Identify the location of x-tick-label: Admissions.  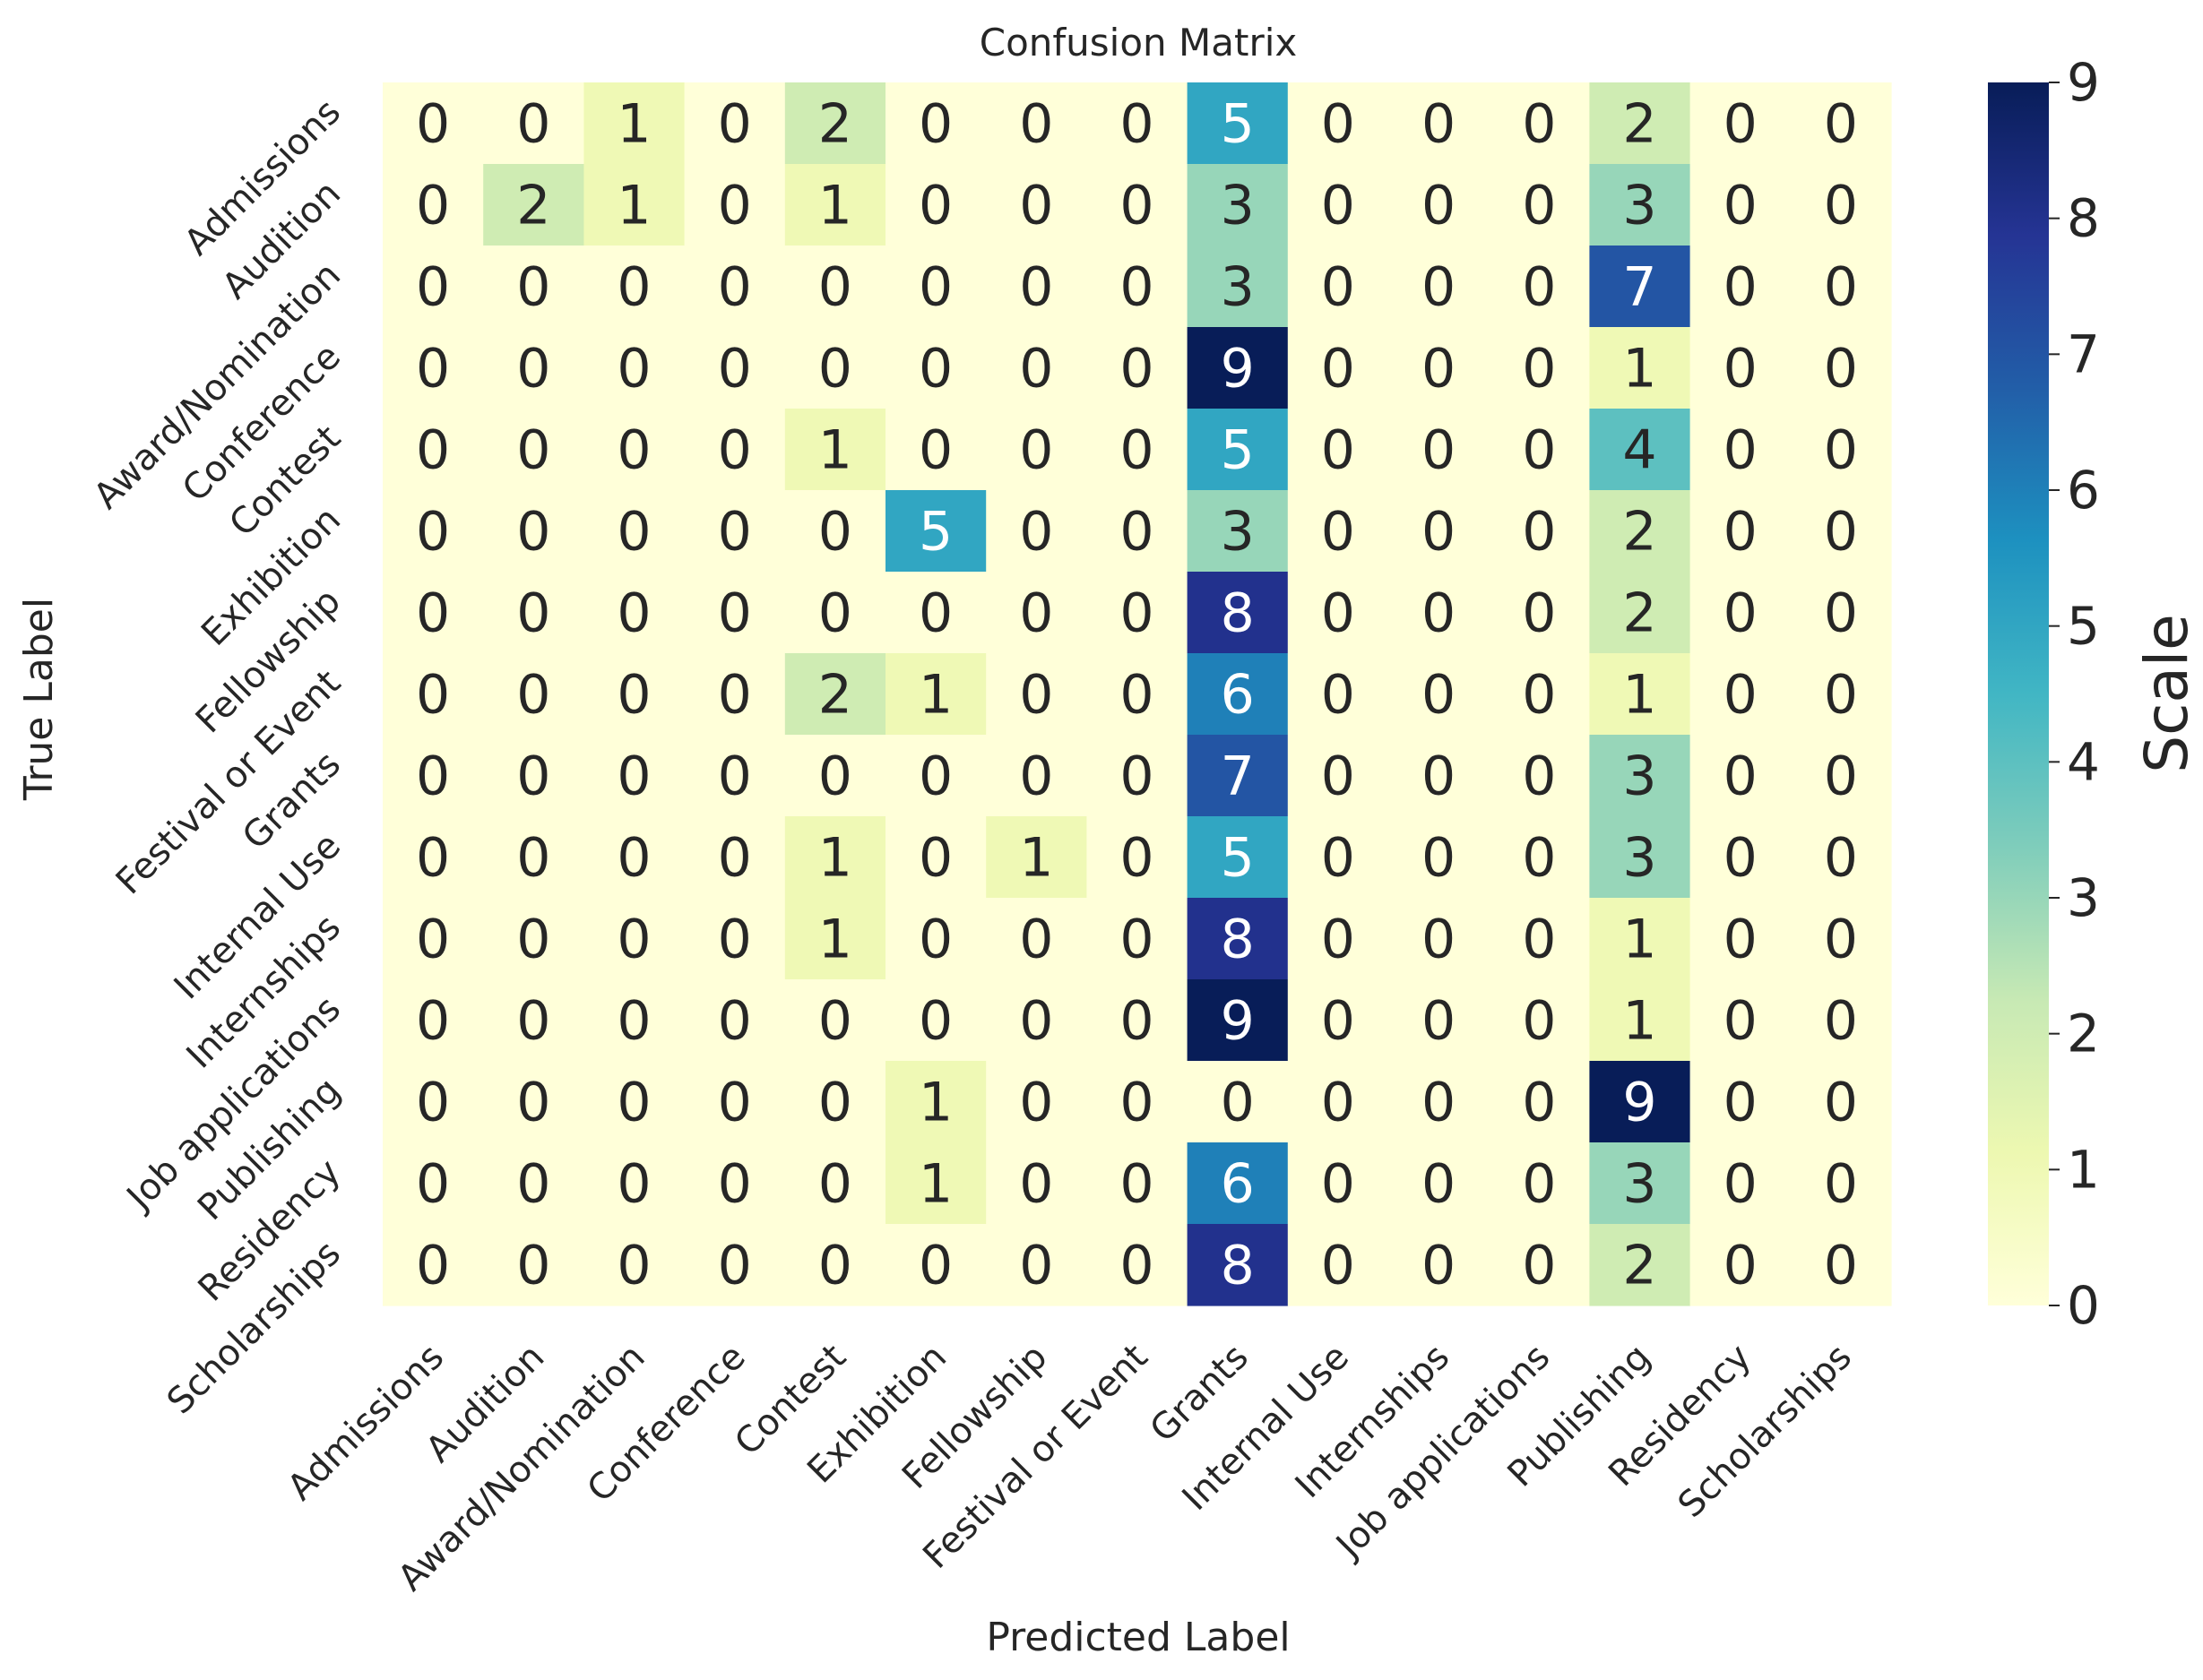
(366, 1423).